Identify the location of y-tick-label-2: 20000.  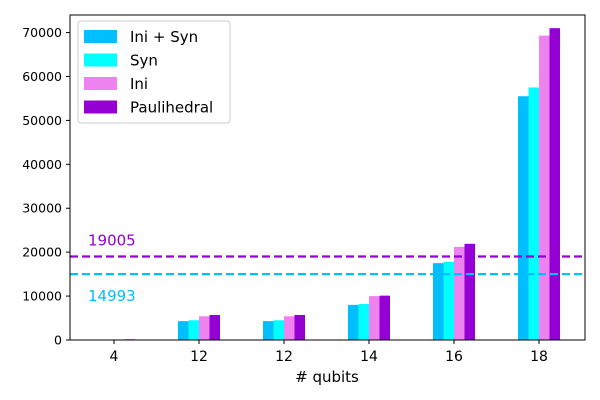
(42, 252).